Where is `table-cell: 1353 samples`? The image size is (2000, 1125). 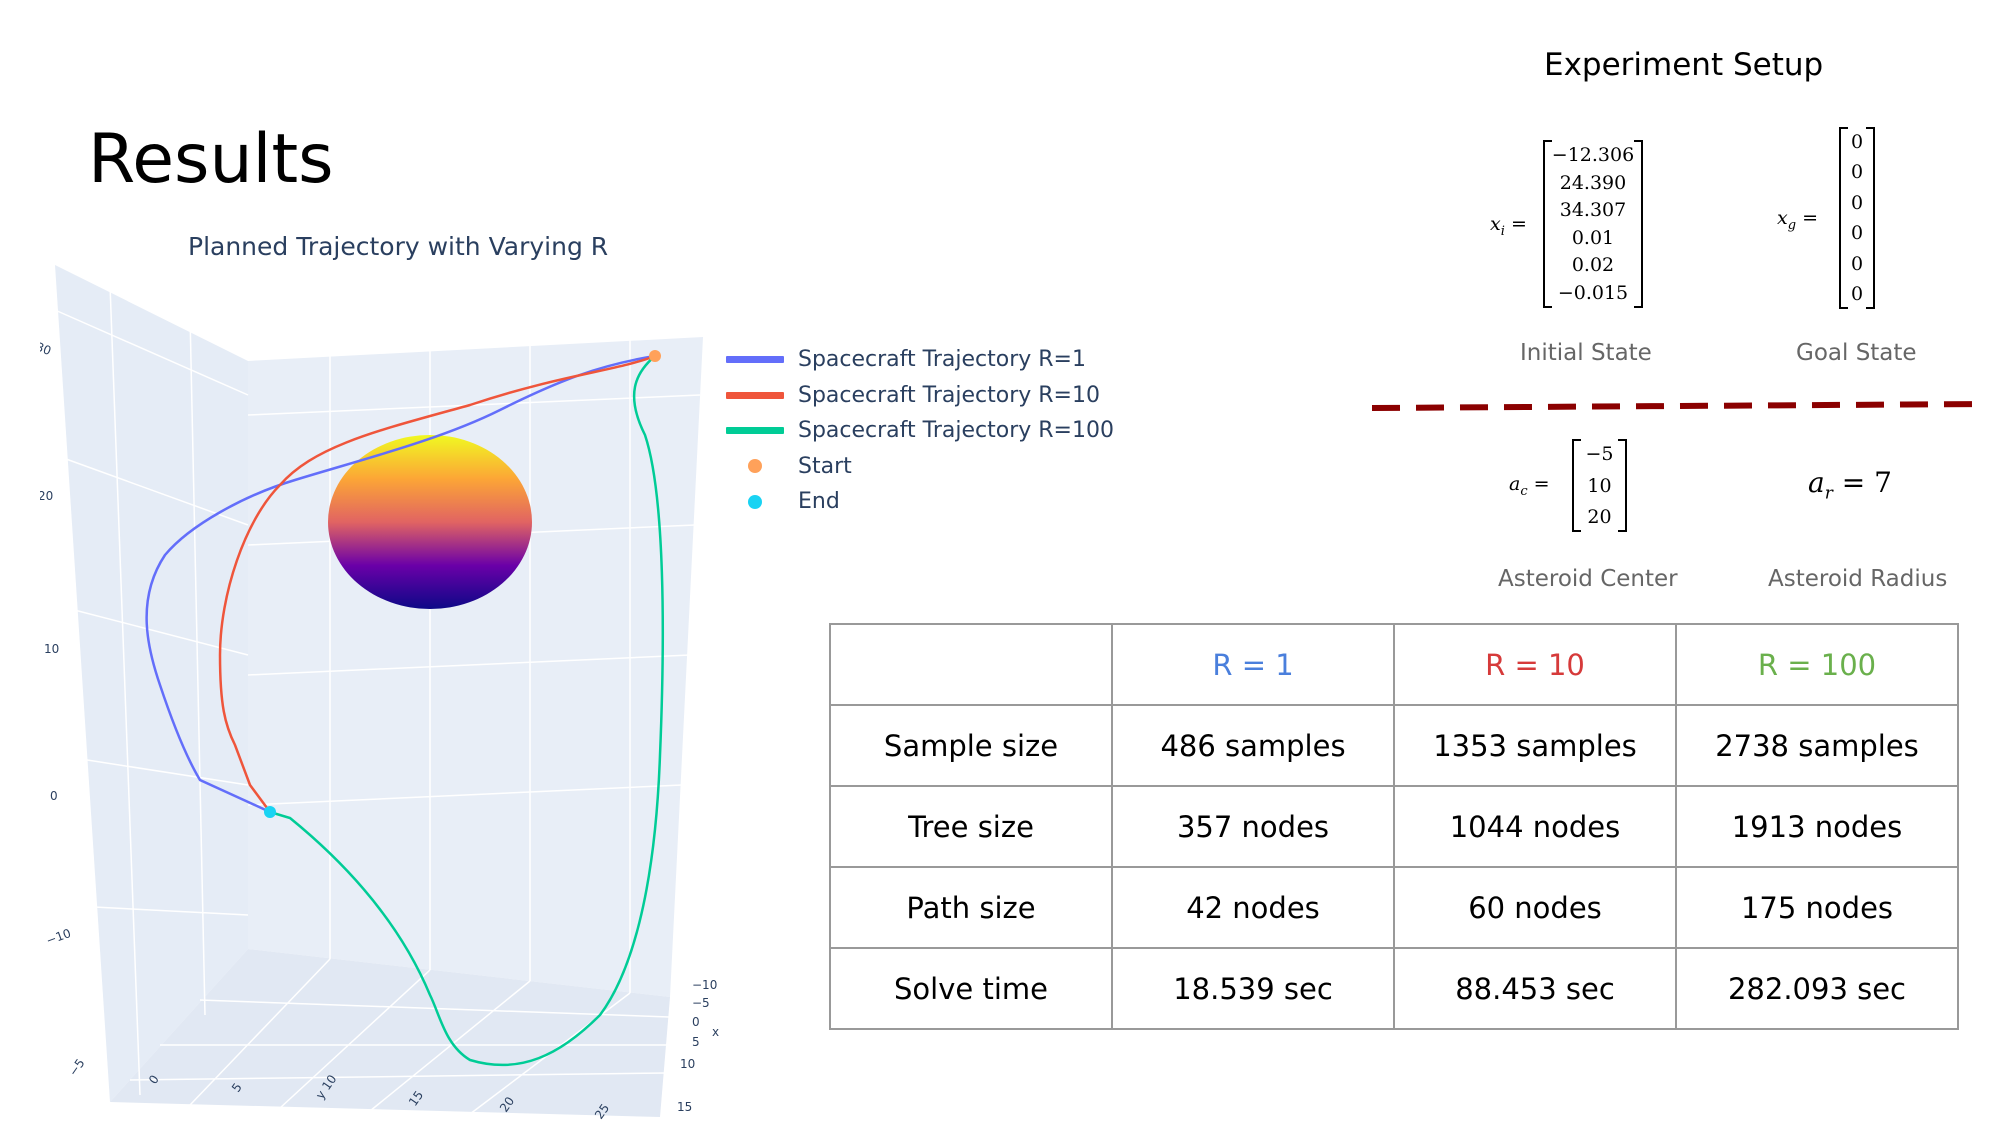
table-cell: 1353 samples is located at coordinates (1535, 745).